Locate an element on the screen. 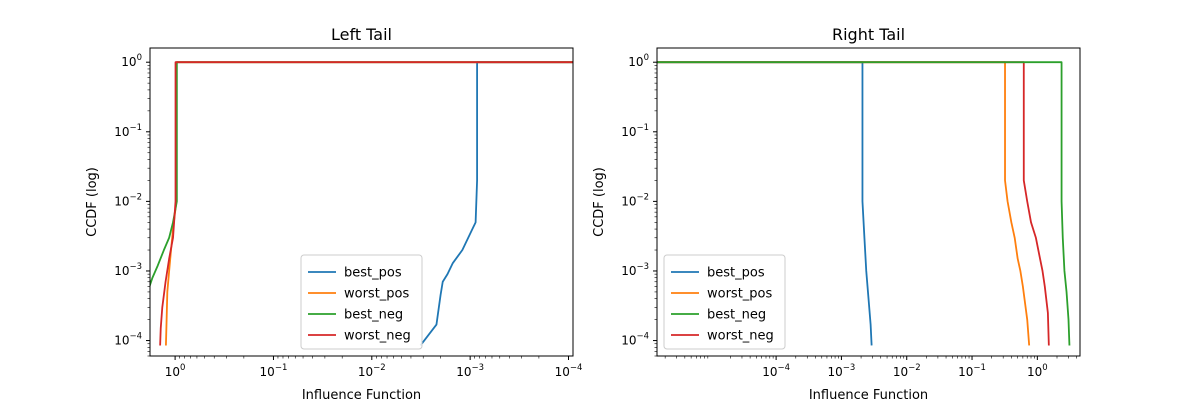 This screenshot has width=1200, height=400. right-tail-title: Right Tail is located at coordinates (868, 34).